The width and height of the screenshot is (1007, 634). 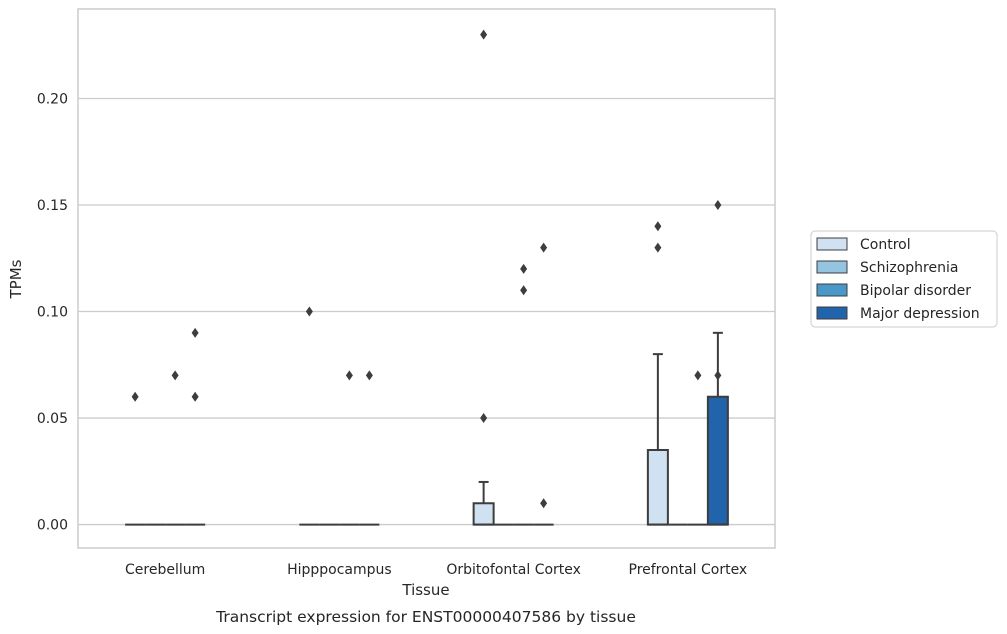 What do you see at coordinates (52, 99) in the screenshot?
I see `y-tick-label: 0.20` at bounding box center [52, 99].